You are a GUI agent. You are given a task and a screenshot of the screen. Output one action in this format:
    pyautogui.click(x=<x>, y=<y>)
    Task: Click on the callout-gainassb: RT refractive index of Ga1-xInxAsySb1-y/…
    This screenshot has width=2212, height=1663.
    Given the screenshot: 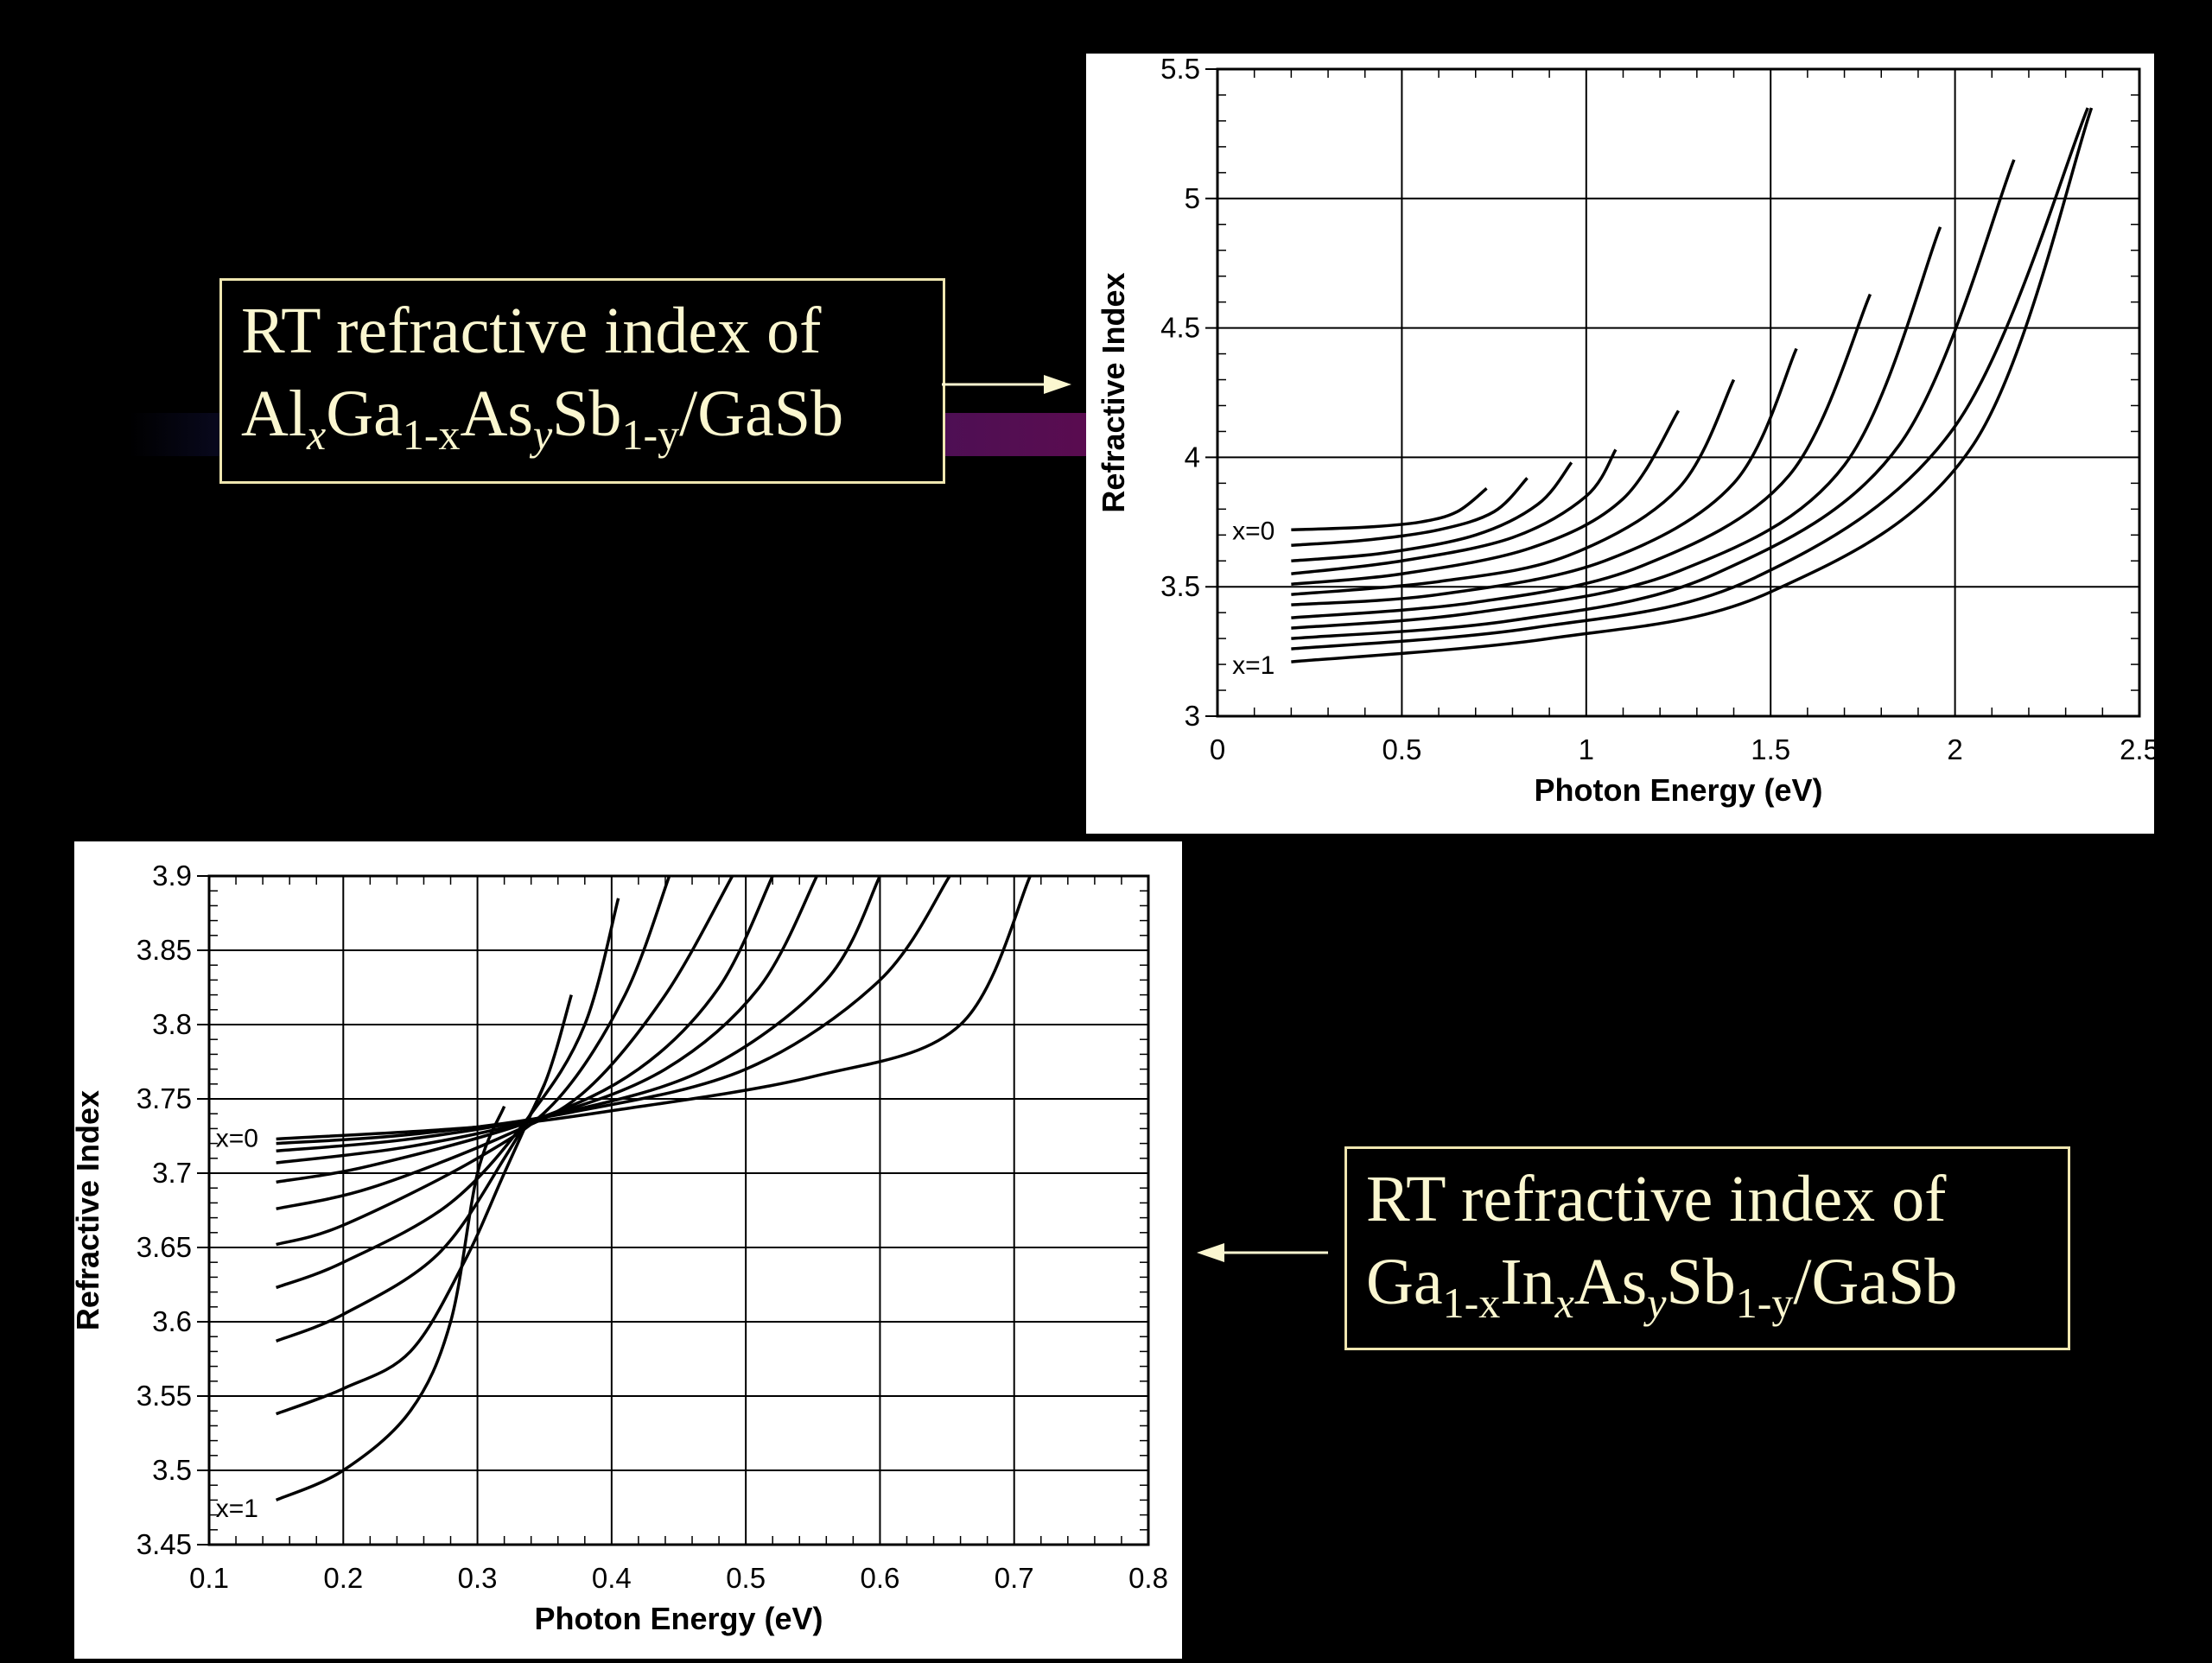 What is the action you would take?
    pyautogui.click(x=1707, y=1248)
    